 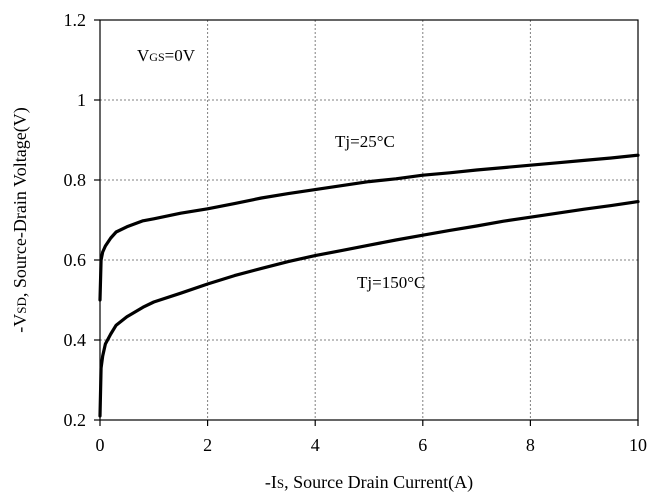 I want to click on x-tick-label: 0, so click(x=100, y=445).